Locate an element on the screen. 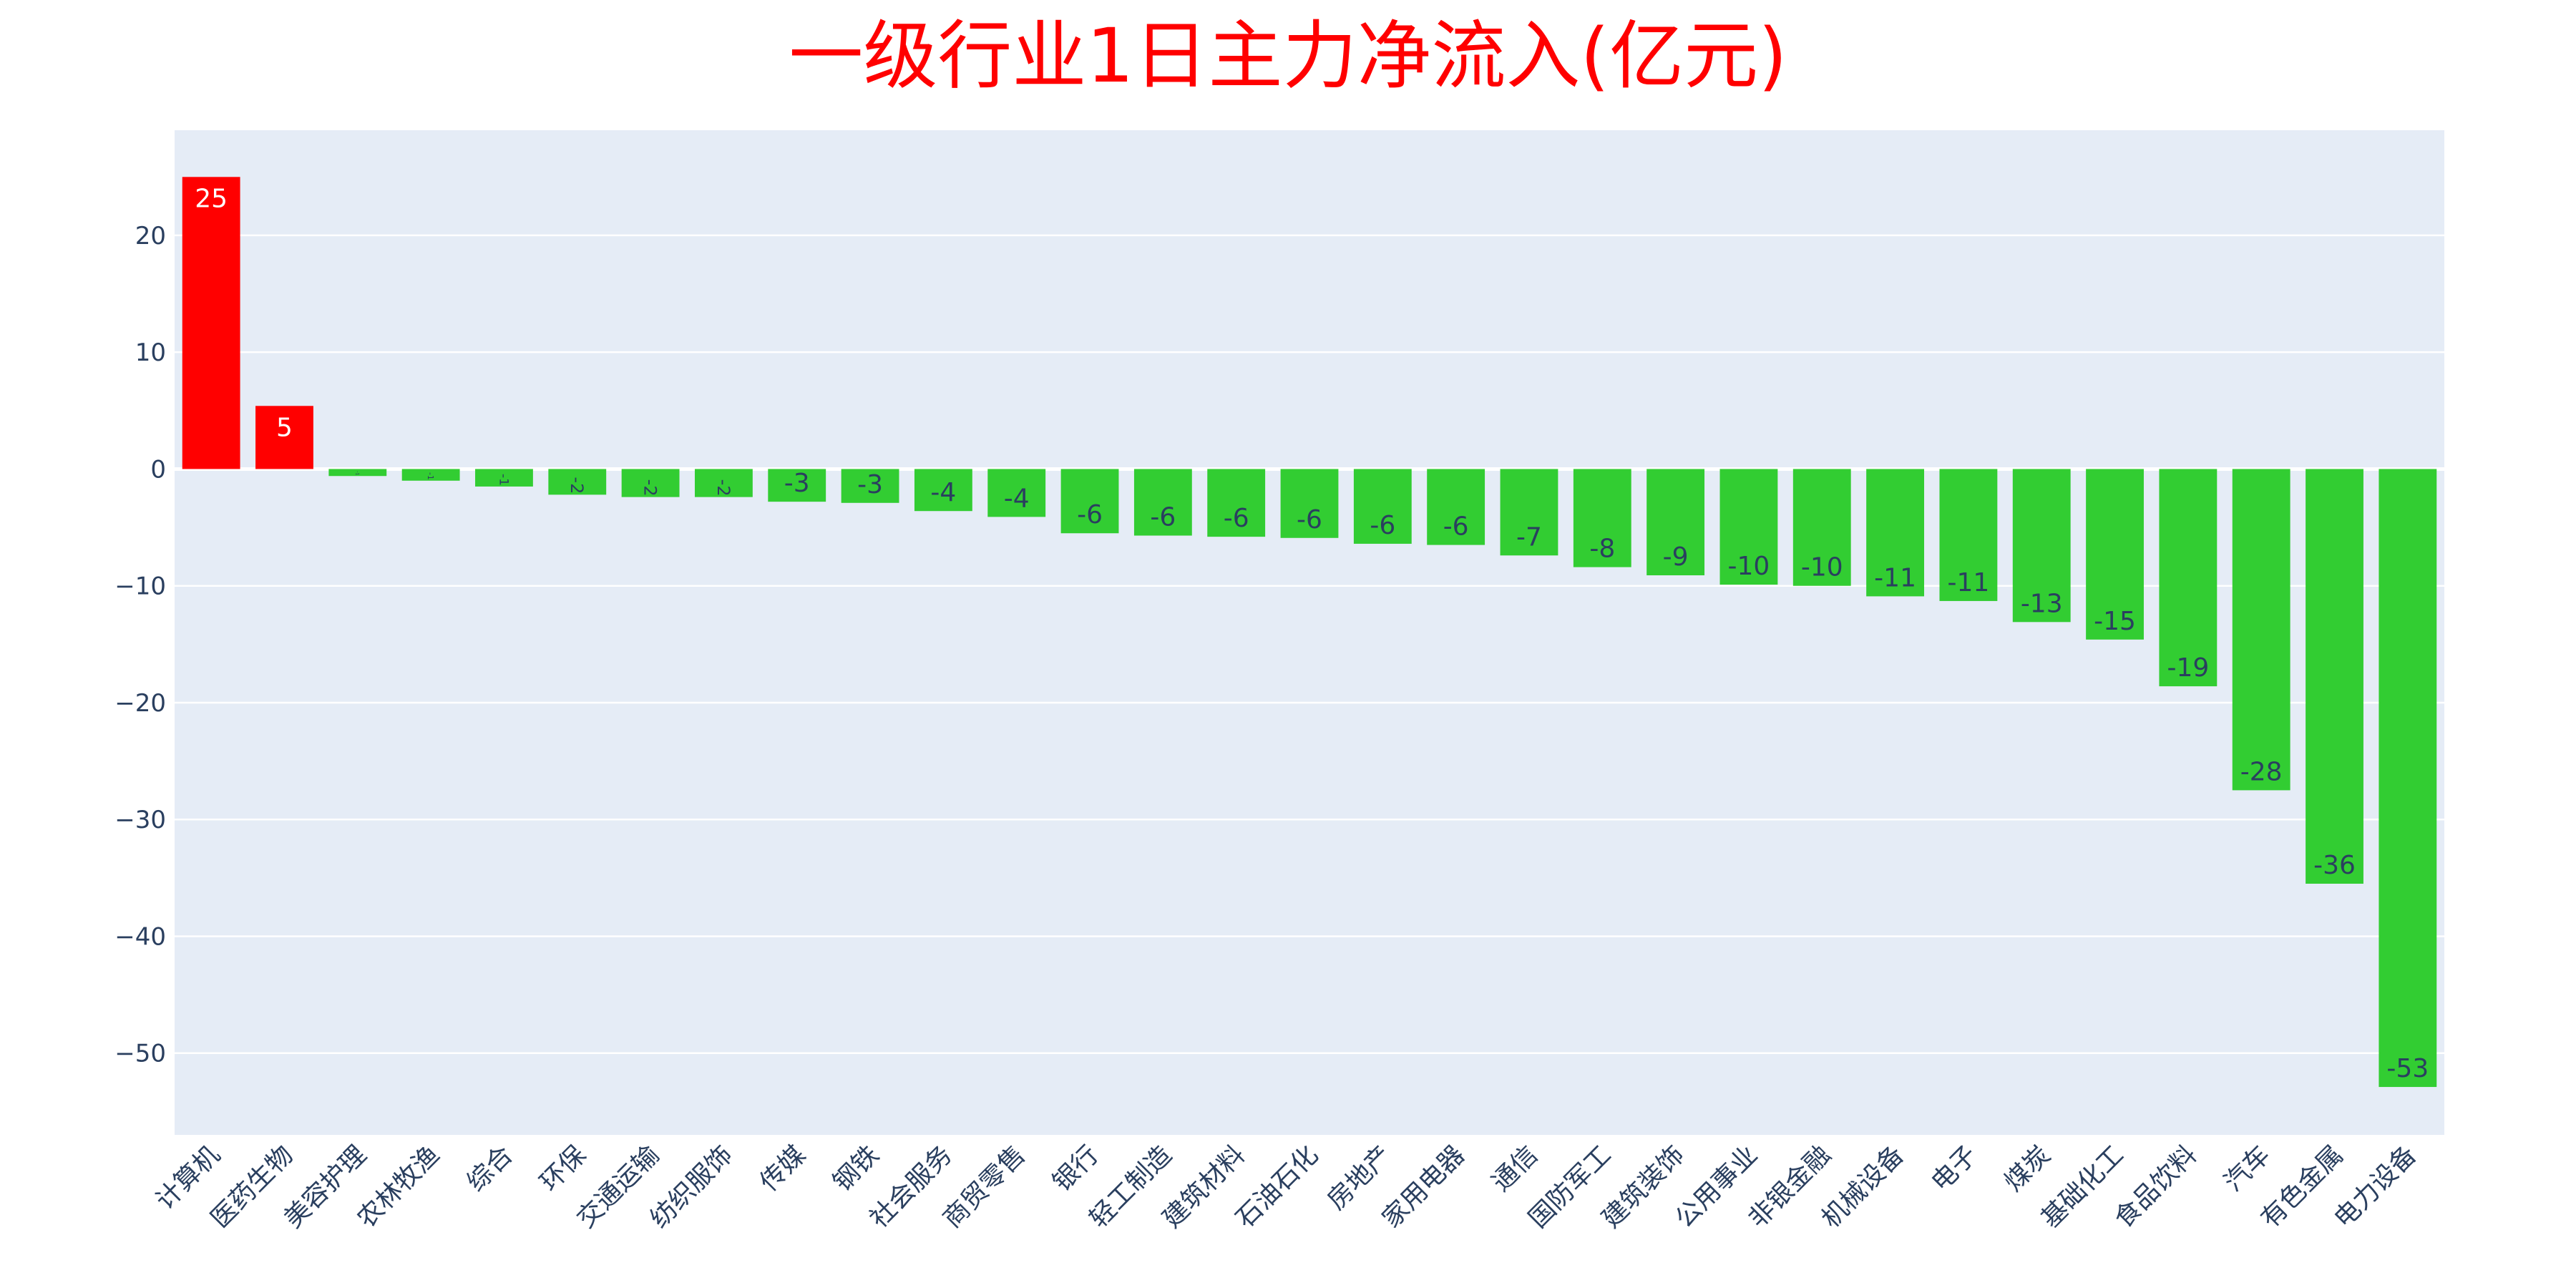 The width and height of the screenshot is (2576, 1288). y-tick-label: −20 is located at coordinates (140, 703).